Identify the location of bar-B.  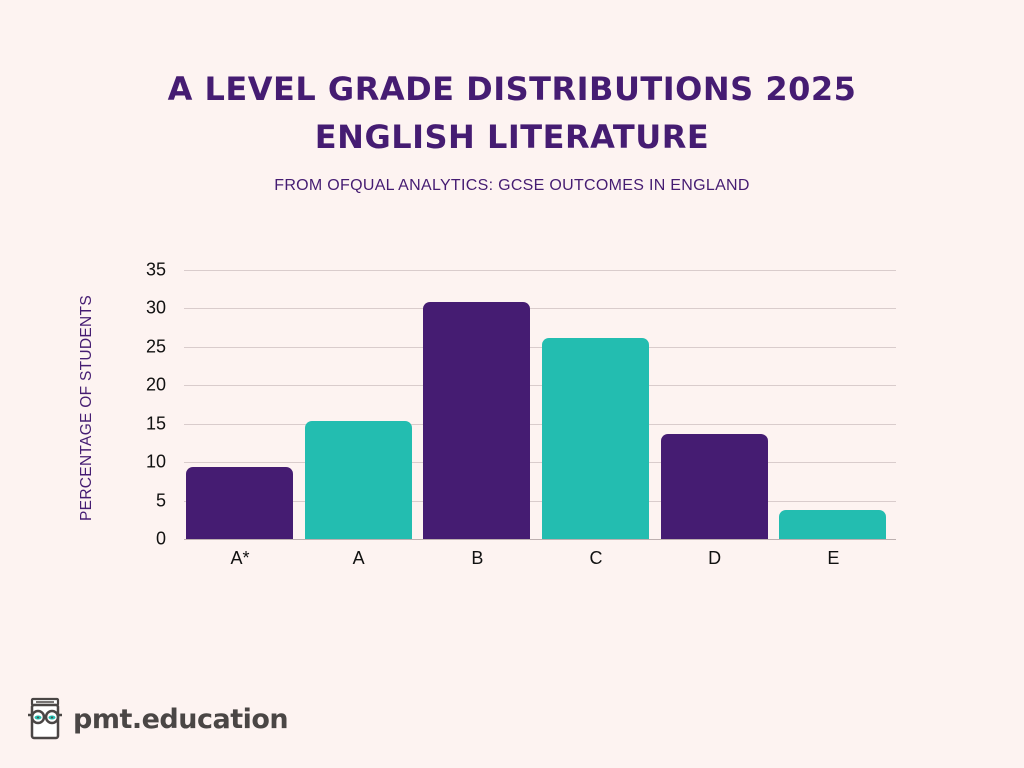
(477, 420).